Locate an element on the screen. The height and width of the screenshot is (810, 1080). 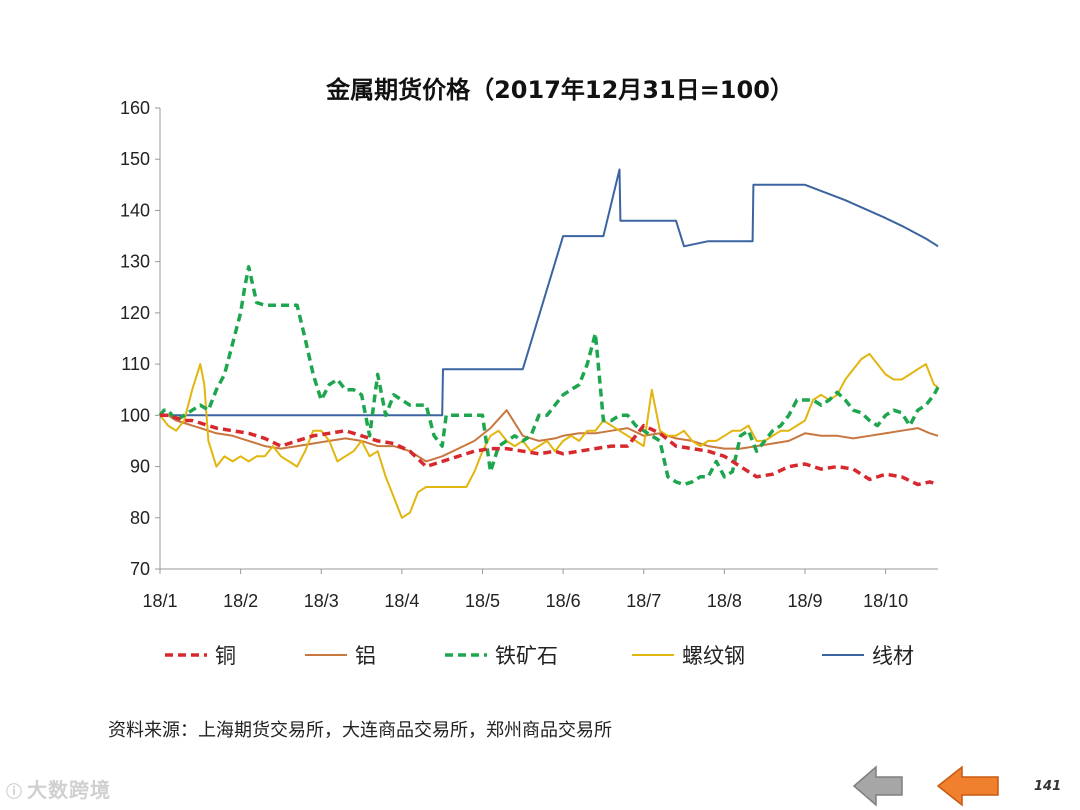
next-page-button is located at coordinates (968, 786).